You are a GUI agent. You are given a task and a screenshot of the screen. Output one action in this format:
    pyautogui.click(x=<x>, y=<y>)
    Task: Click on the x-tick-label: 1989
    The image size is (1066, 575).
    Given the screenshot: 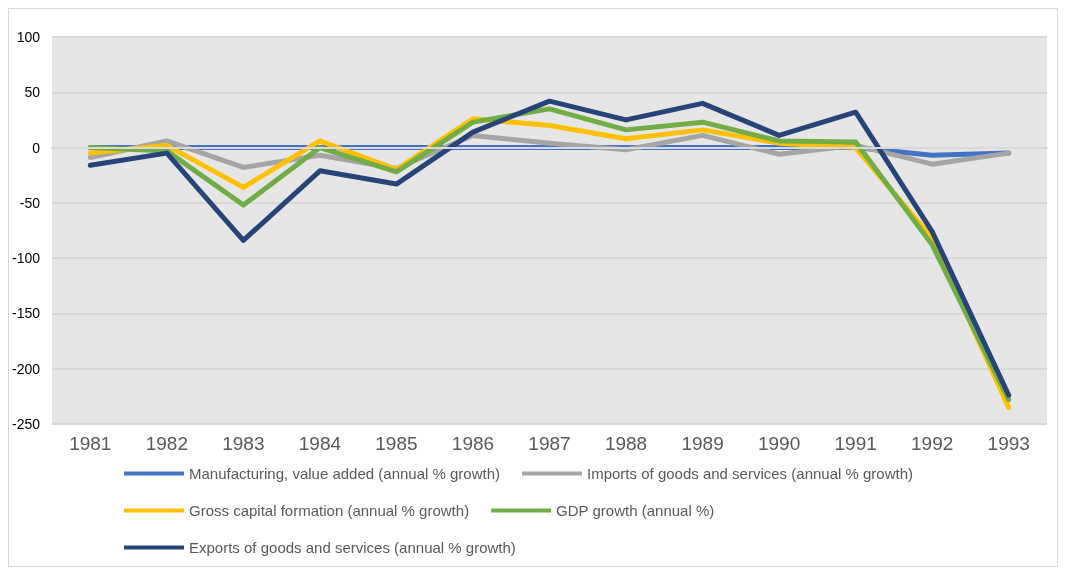 What is the action you would take?
    pyautogui.click(x=702, y=443)
    